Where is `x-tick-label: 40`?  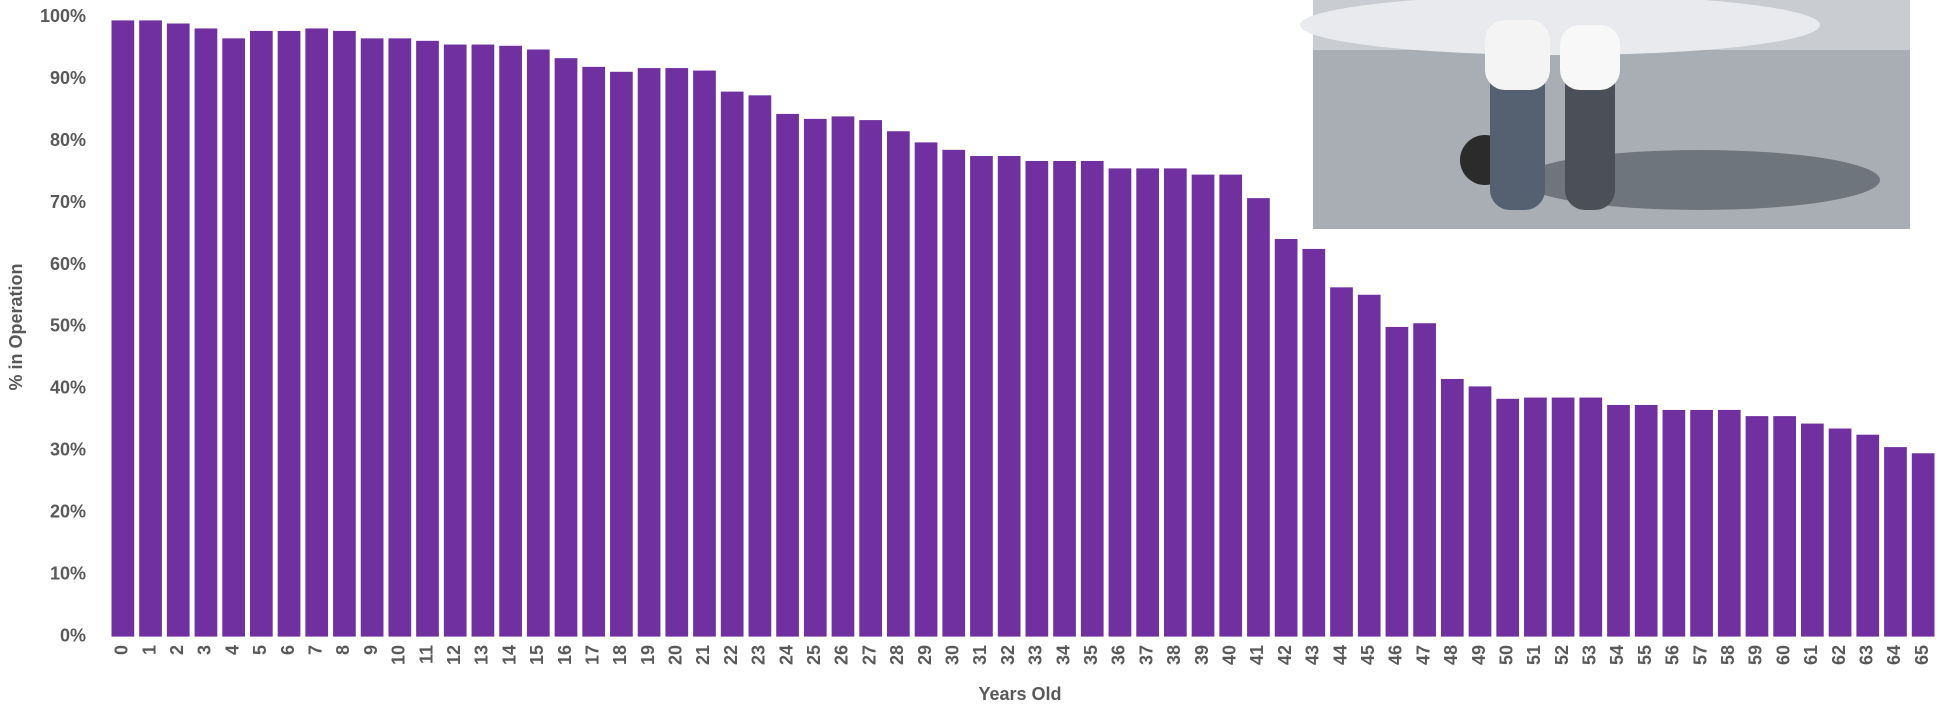 x-tick-label: 40 is located at coordinates (1229, 655).